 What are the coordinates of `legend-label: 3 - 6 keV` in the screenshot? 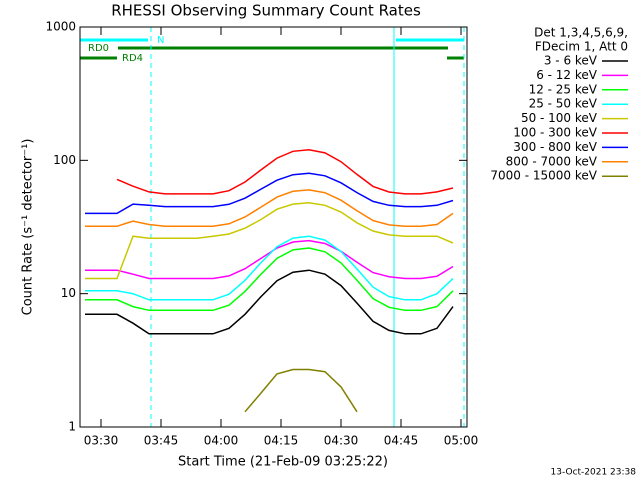 It's located at (571, 61).